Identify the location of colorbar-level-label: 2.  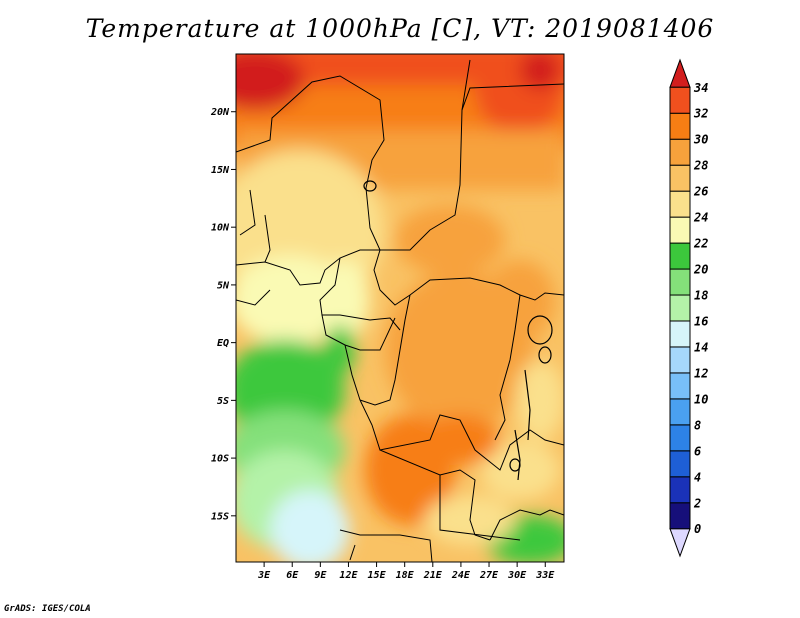
(697, 503).